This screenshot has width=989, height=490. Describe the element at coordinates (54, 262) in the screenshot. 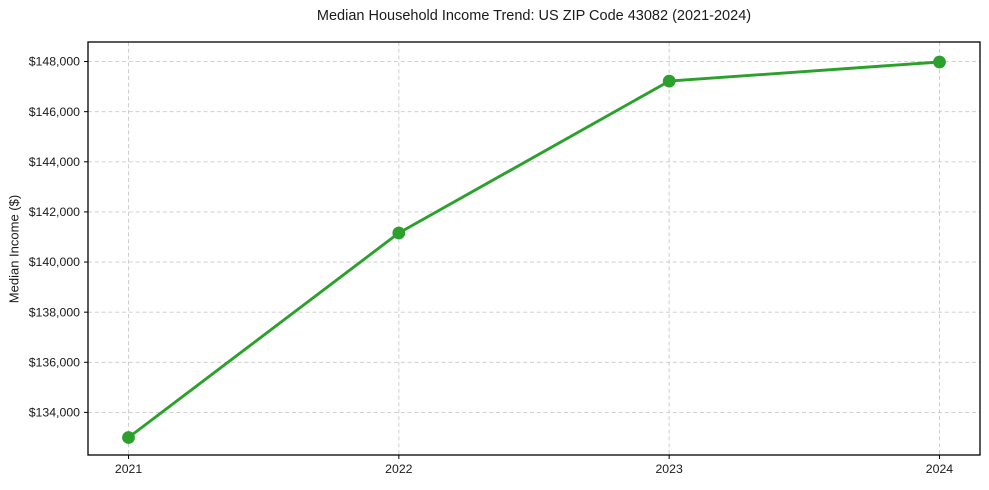

I see `y-tick-label: $140,000` at that location.